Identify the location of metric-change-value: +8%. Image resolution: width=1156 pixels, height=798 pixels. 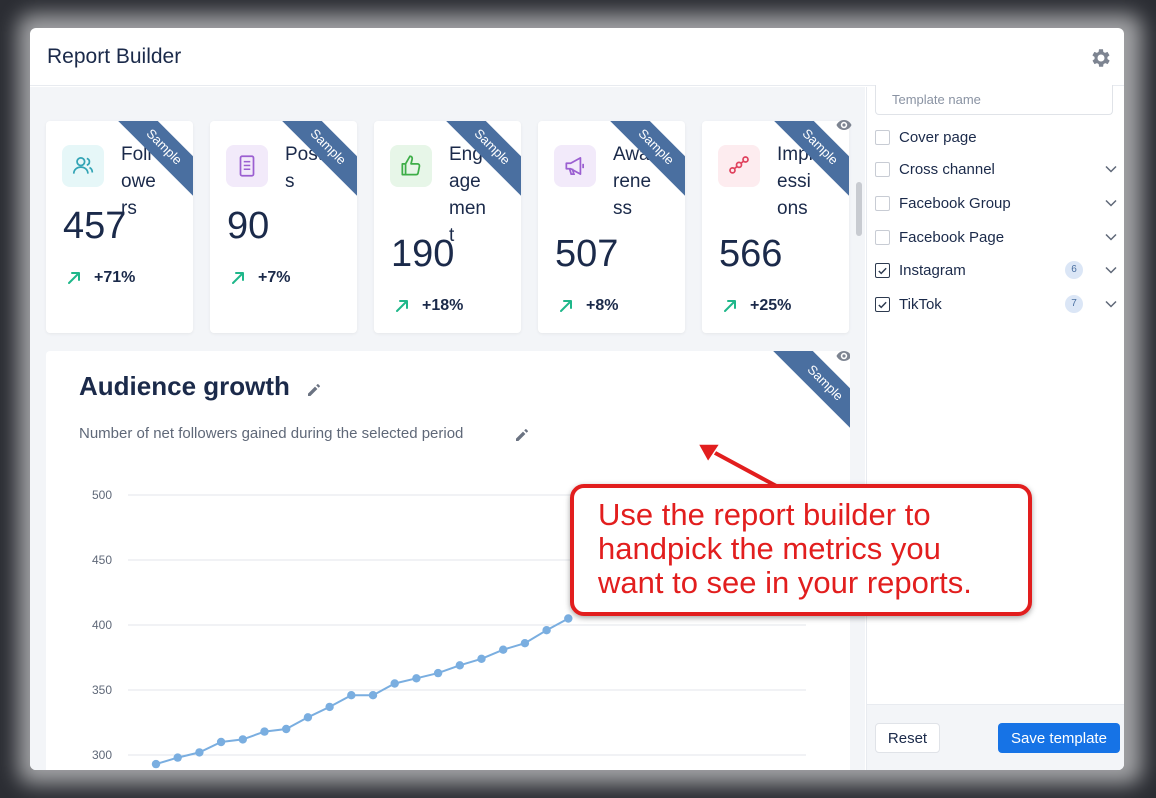
(602, 305).